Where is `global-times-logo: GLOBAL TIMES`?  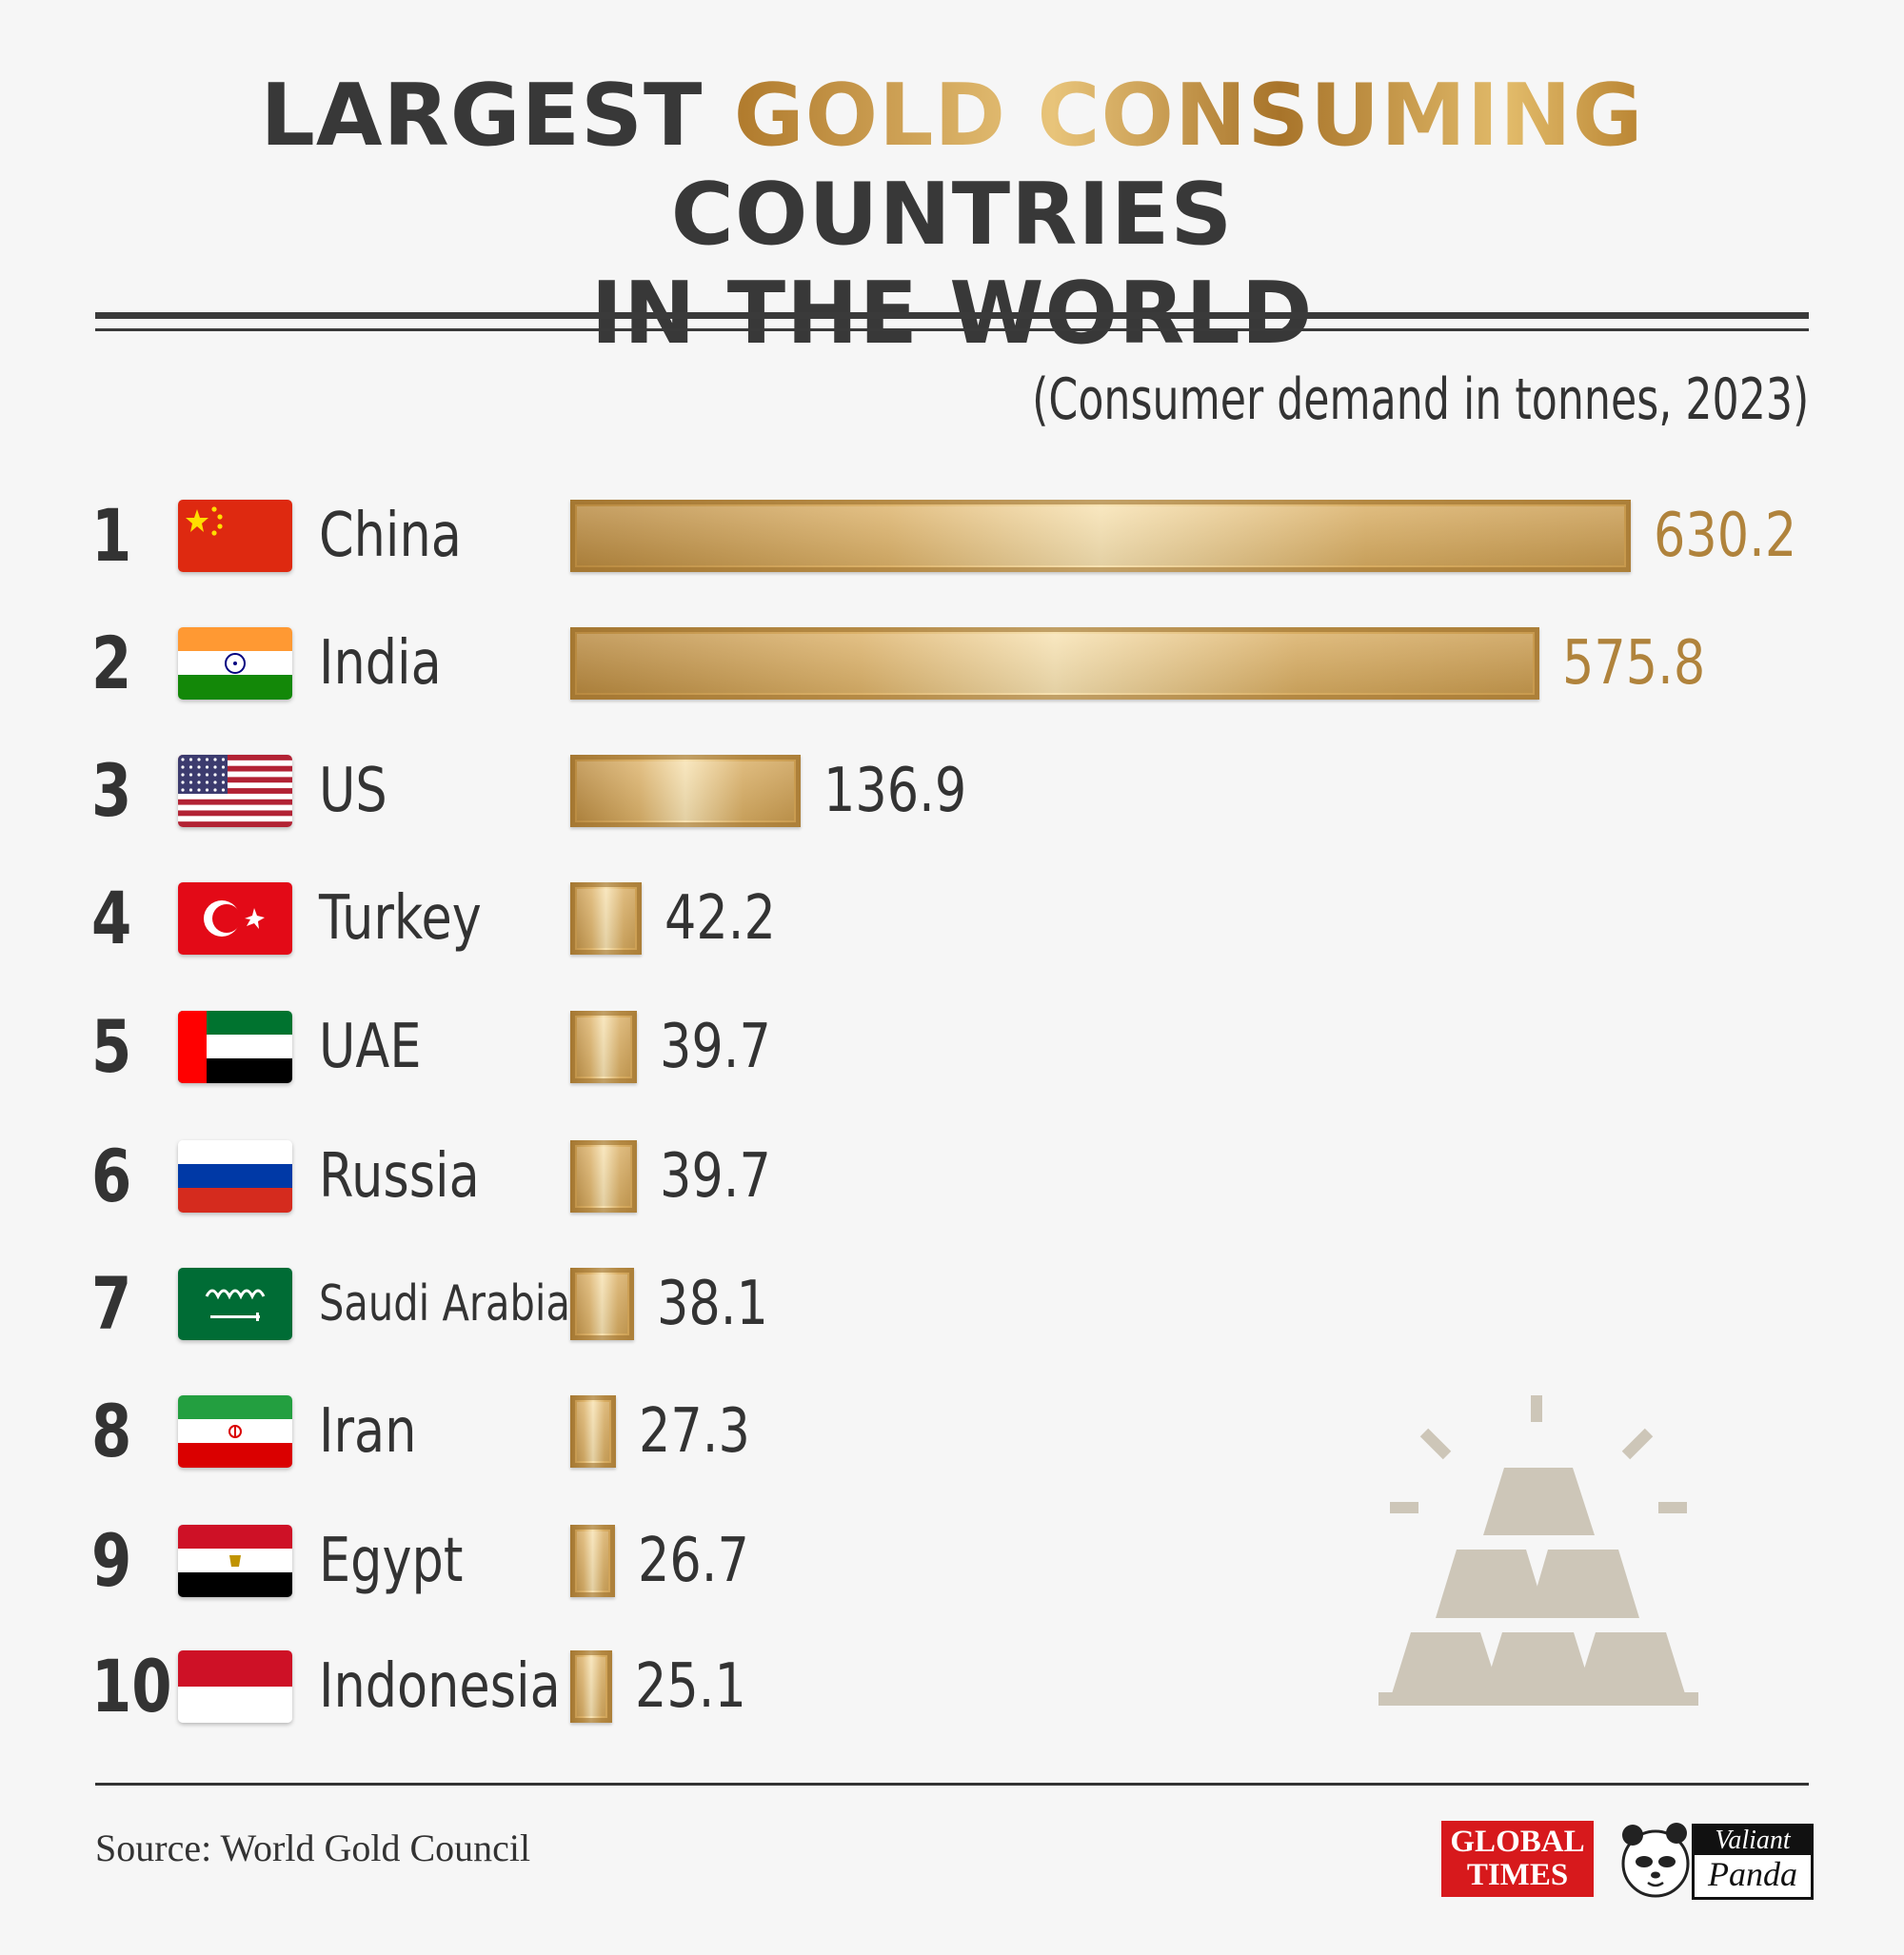
global-times-logo: GLOBAL TIMES is located at coordinates (1517, 1859).